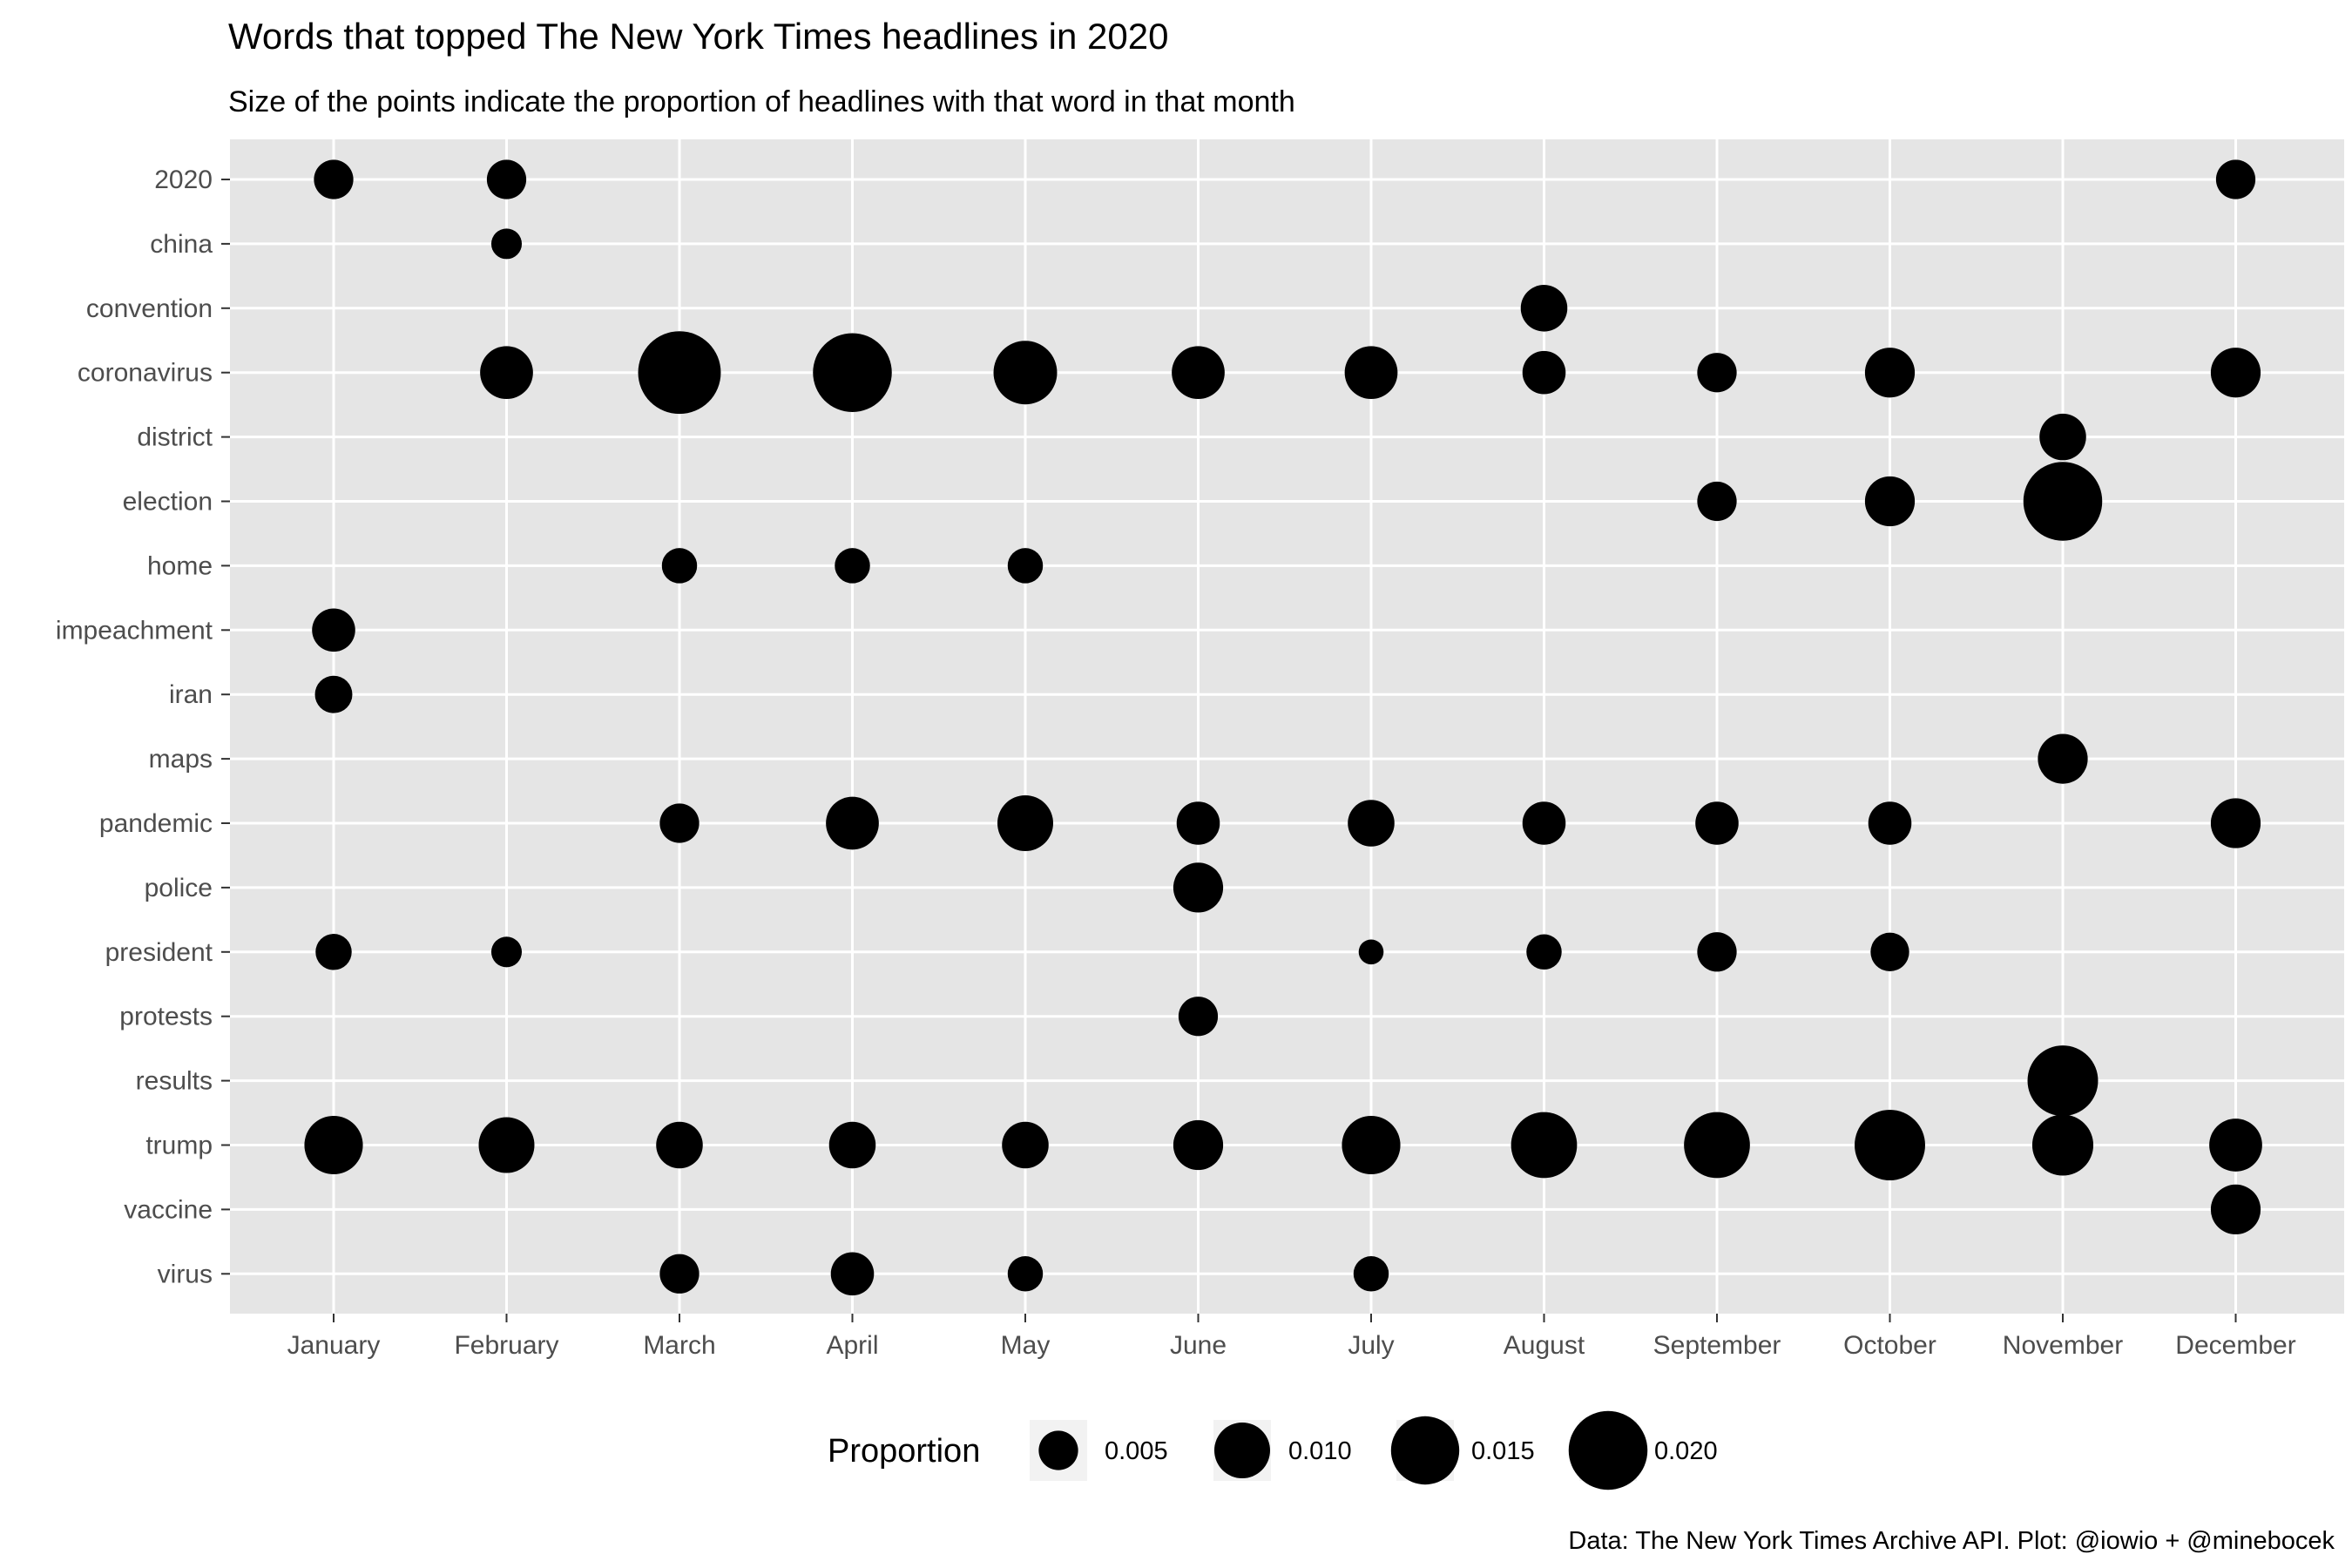  What do you see at coordinates (1890, 1145) in the screenshot?
I see `point-trump-october` at bounding box center [1890, 1145].